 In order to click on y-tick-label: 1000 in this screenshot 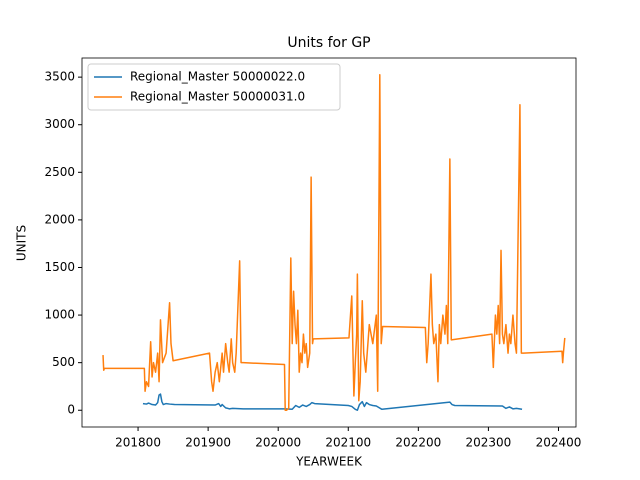, I will do `click(59, 315)`.